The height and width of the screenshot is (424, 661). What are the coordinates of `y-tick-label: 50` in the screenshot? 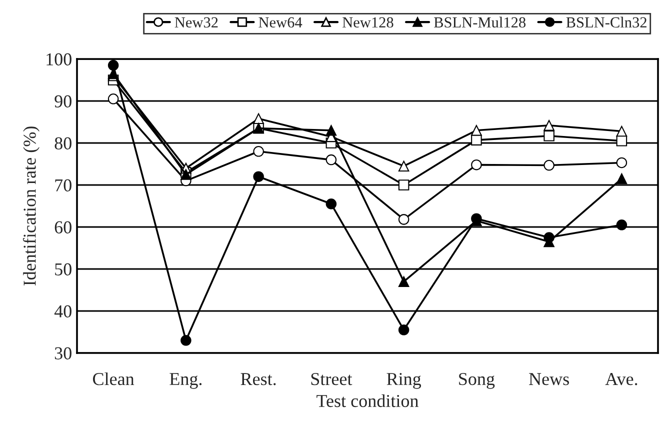 It's located at (63, 269).